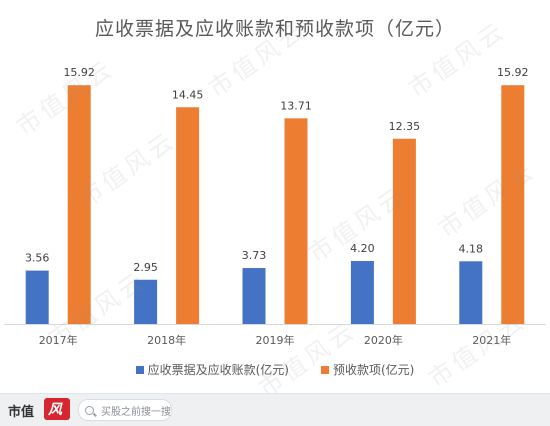 The width and height of the screenshot is (550, 426). I want to click on x-tick-label: 2018年, so click(166, 340).